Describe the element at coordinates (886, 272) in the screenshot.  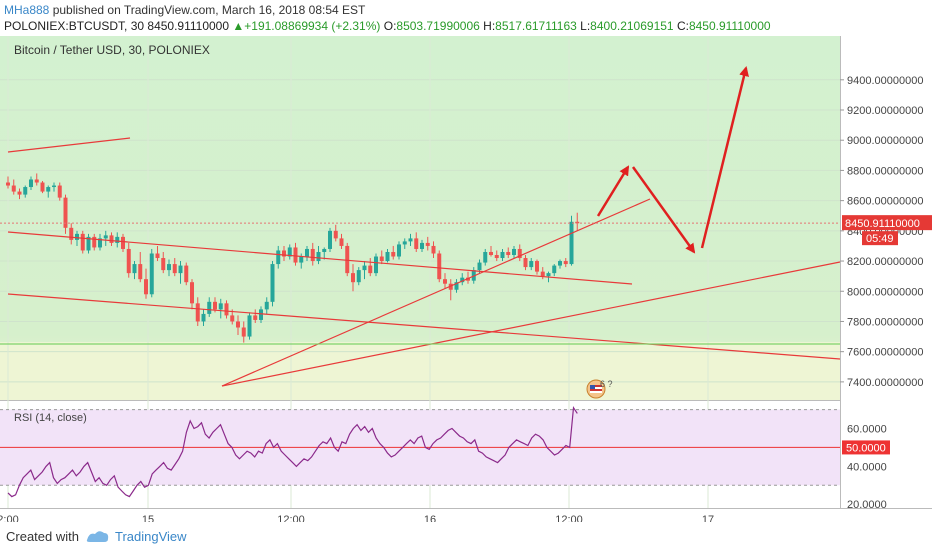
I see `price-axis-panel` at that location.